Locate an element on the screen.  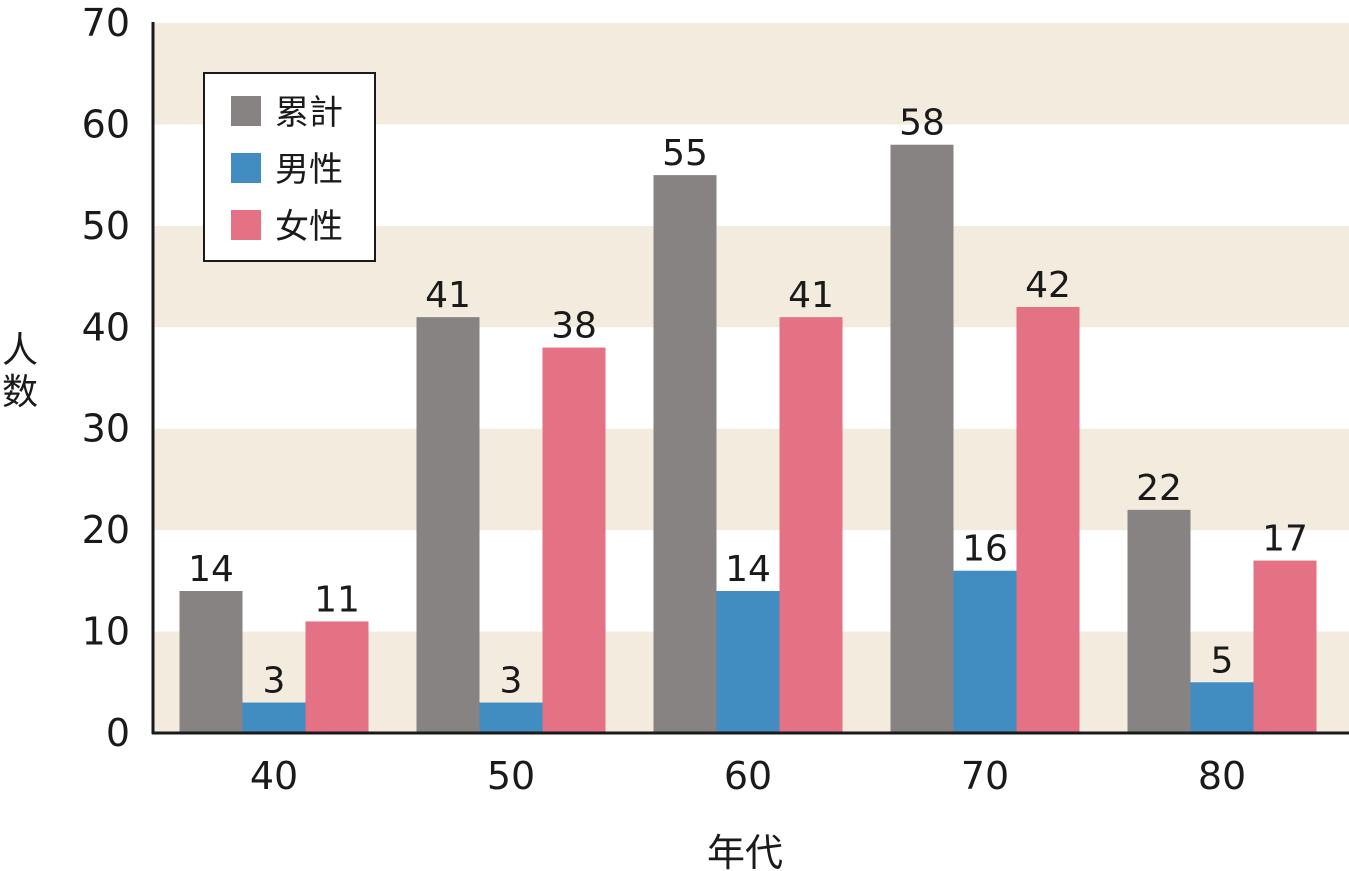
bar-累計-50 is located at coordinates (448, 525).